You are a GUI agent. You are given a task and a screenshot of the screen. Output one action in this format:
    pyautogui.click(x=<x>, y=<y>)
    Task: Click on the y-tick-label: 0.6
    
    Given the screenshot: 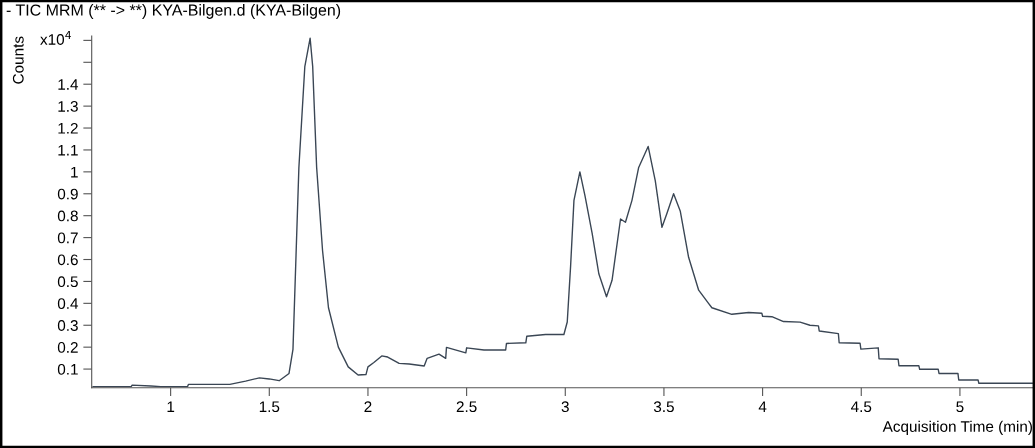 What is the action you would take?
    pyautogui.click(x=67, y=260)
    